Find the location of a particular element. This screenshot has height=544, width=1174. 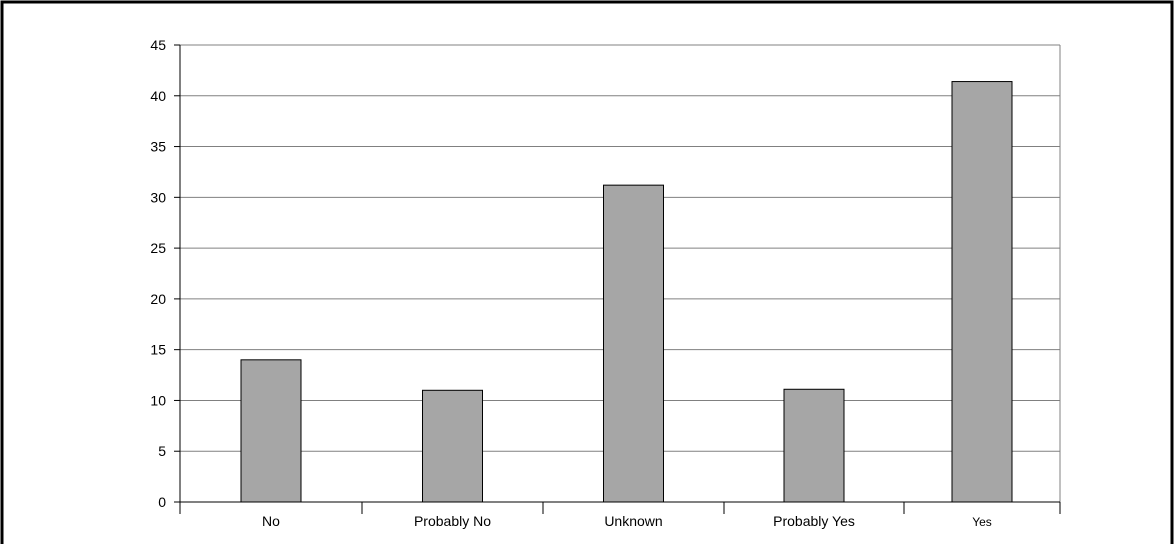

y-tick-label-35: 35 is located at coordinates (158, 147).